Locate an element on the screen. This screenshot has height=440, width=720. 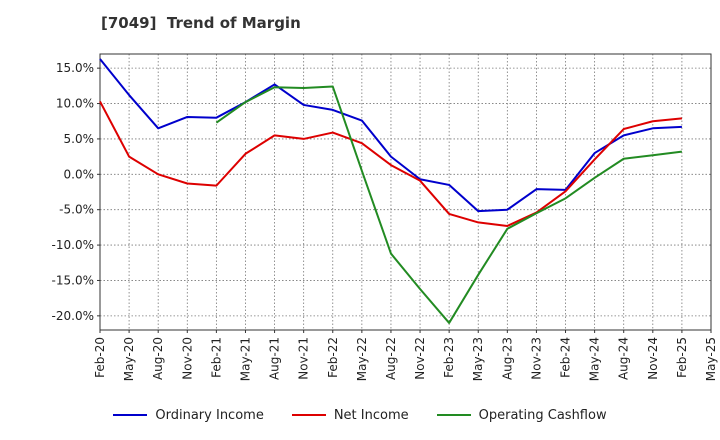
y-tick-label: 15.0% is located at coordinates (75, 68).